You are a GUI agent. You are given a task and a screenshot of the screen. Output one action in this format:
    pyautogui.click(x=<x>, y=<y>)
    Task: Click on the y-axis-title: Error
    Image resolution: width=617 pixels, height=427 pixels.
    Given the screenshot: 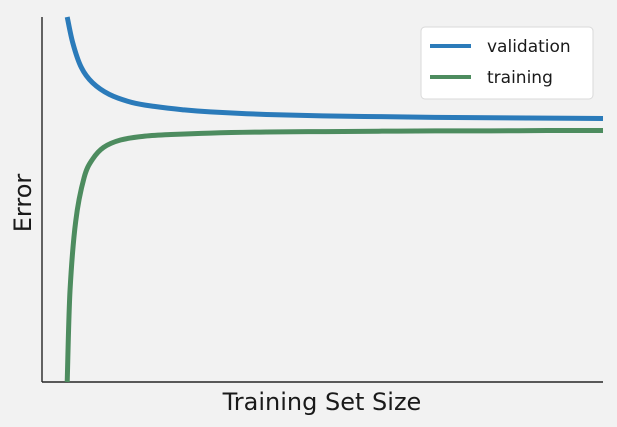 What is the action you would take?
    pyautogui.click(x=23, y=203)
    